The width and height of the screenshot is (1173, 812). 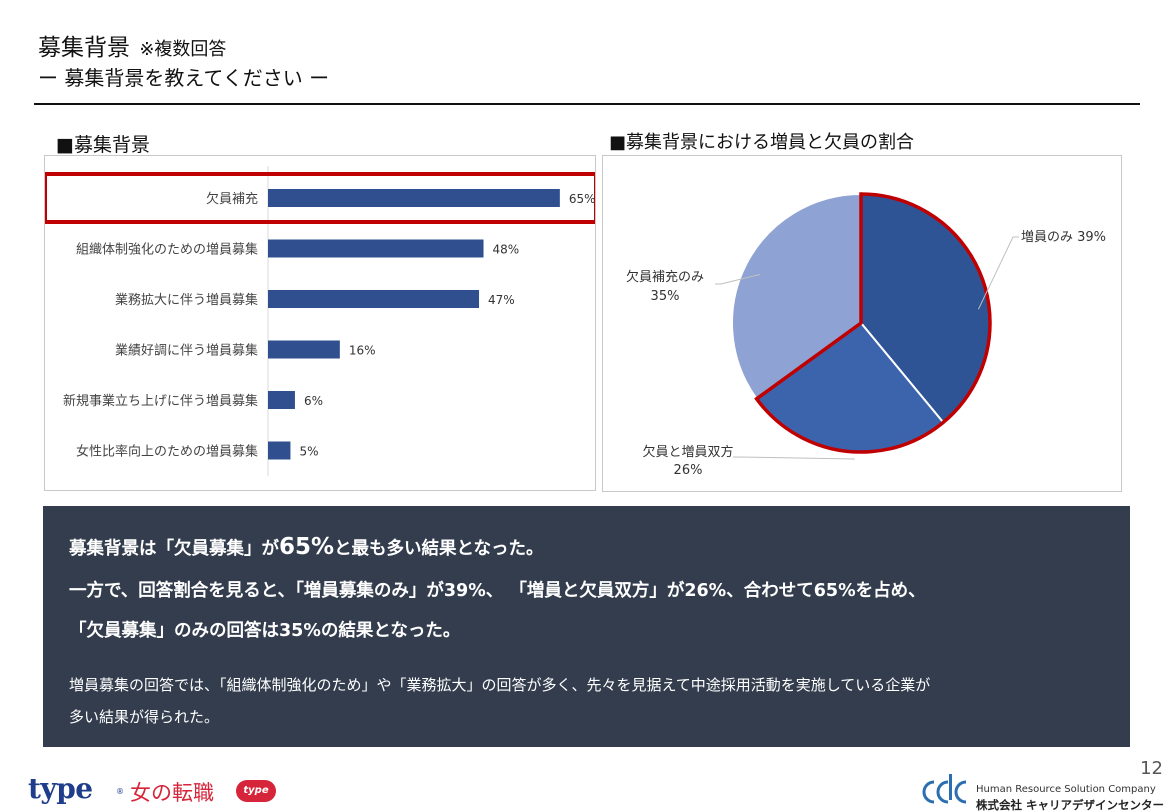 I want to click on pie-chart-title: ■募集背景における増員と欠員の割合, so click(x=762, y=142).